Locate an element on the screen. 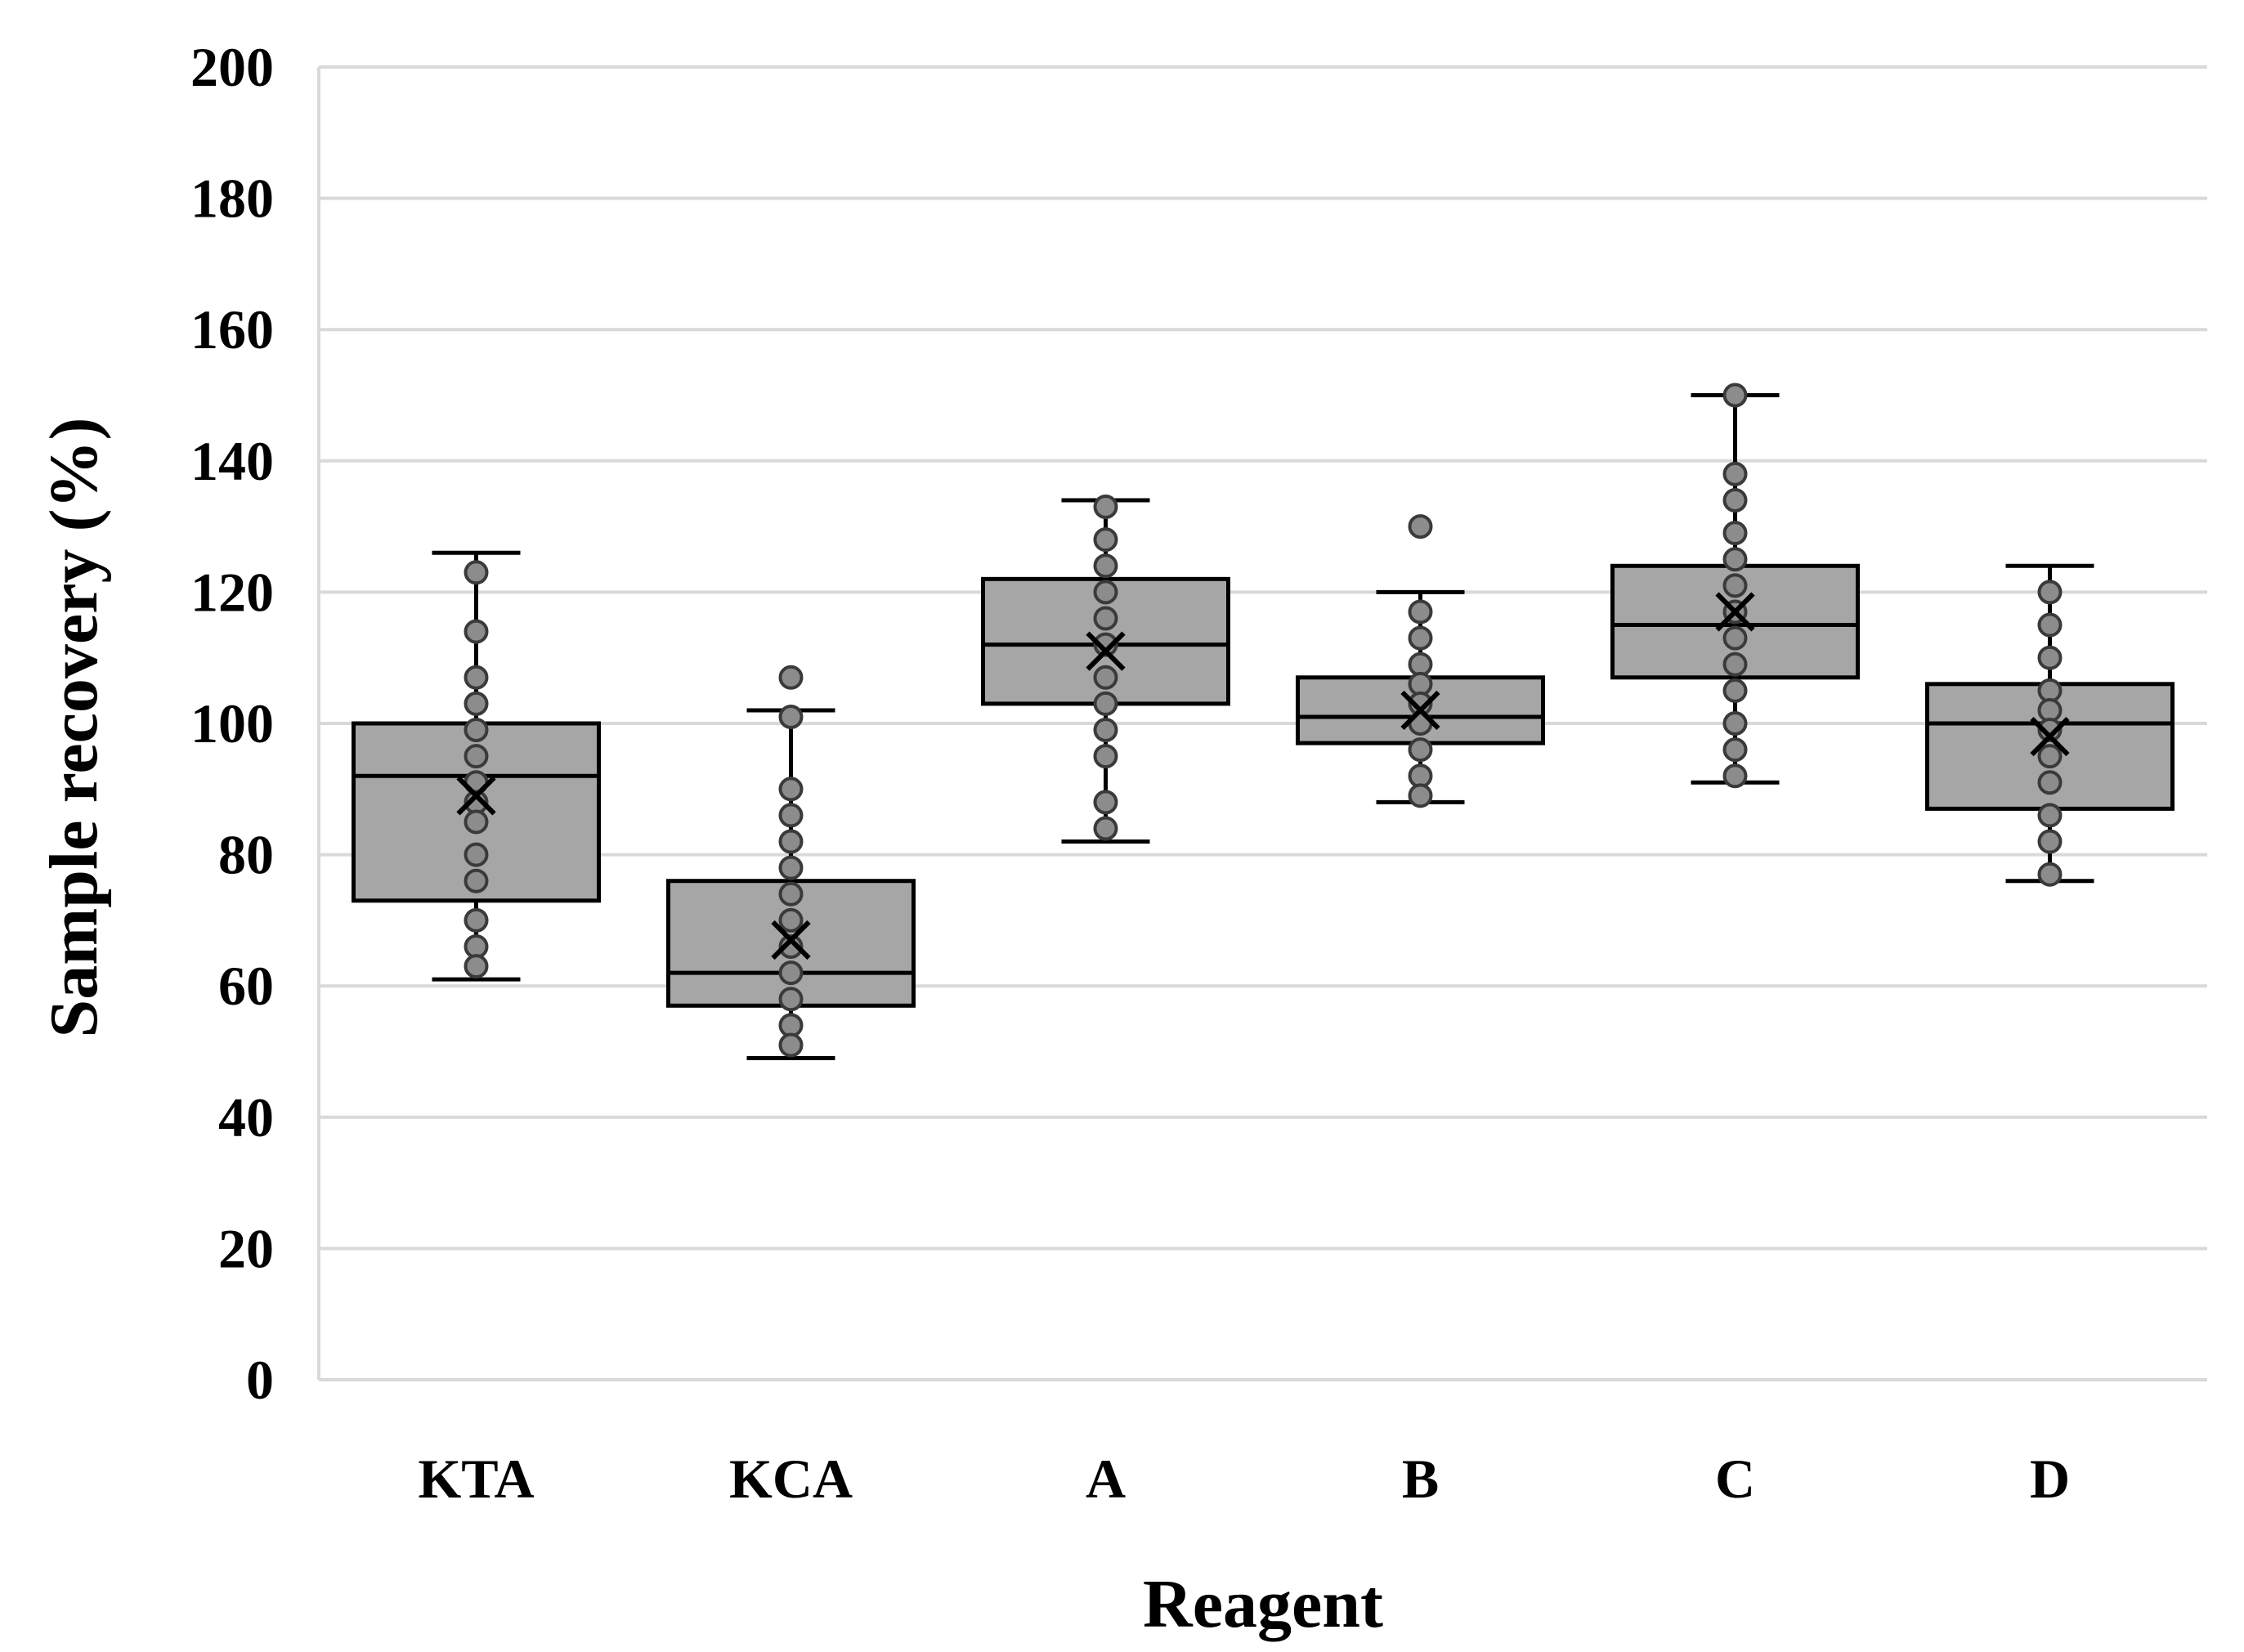  x-tick-label-c: C is located at coordinates (1735, 1479).